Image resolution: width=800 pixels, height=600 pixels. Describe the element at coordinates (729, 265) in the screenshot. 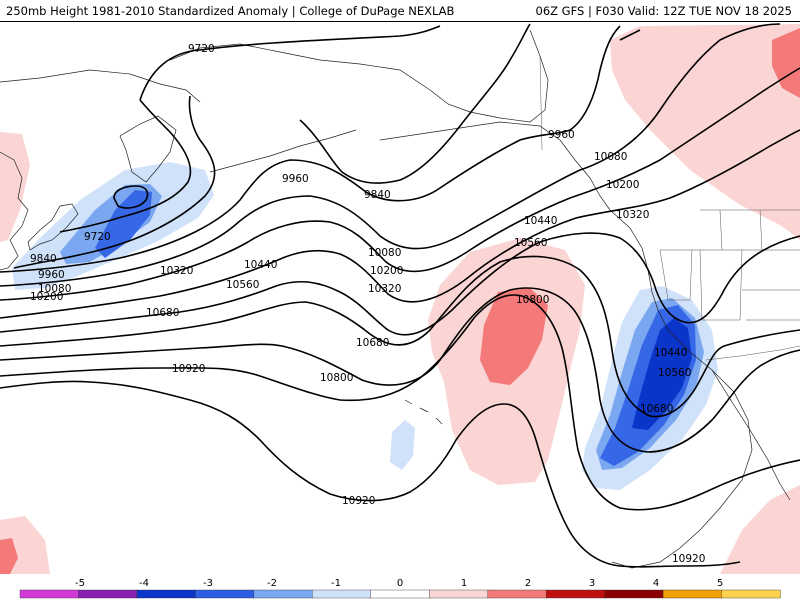

I see `border-states` at that location.